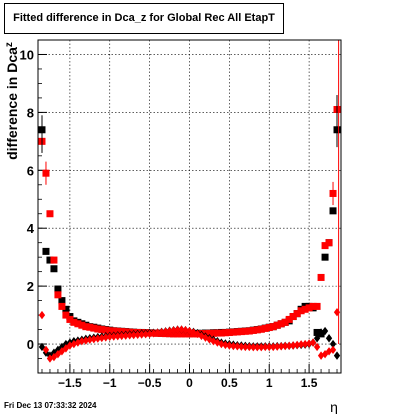  I want to click on x-tick-label: −1, so click(110, 383).